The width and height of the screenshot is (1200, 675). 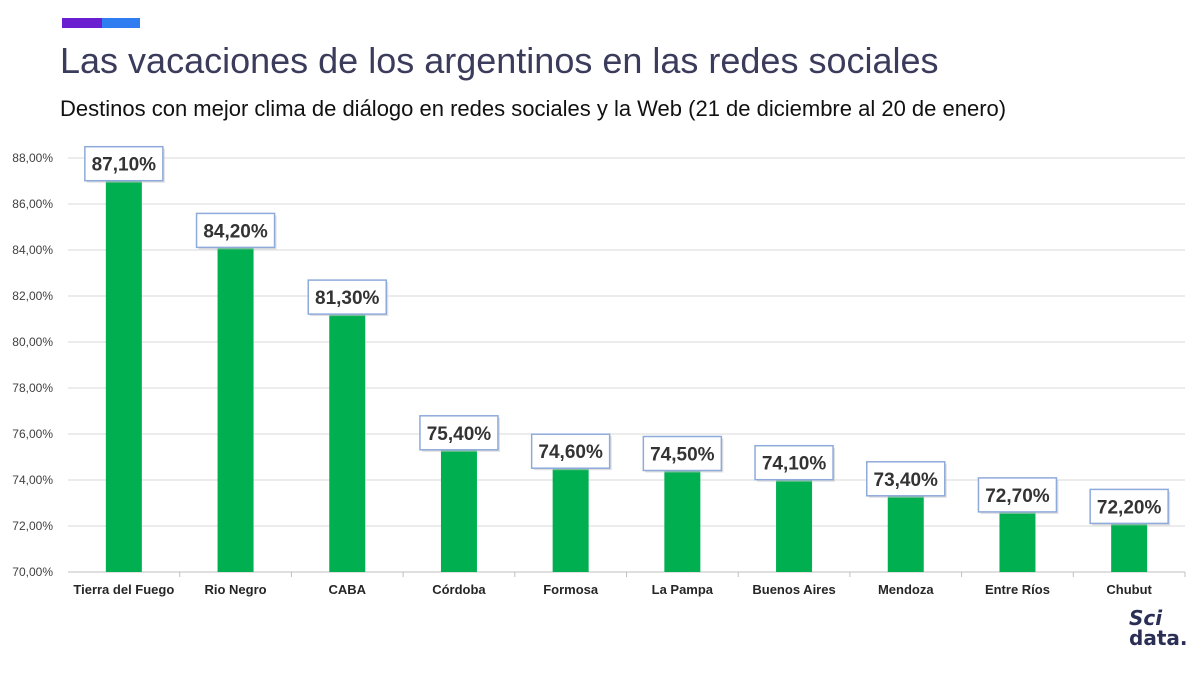 I want to click on y-tick-label: 76,00%, so click(x=32, y=434).